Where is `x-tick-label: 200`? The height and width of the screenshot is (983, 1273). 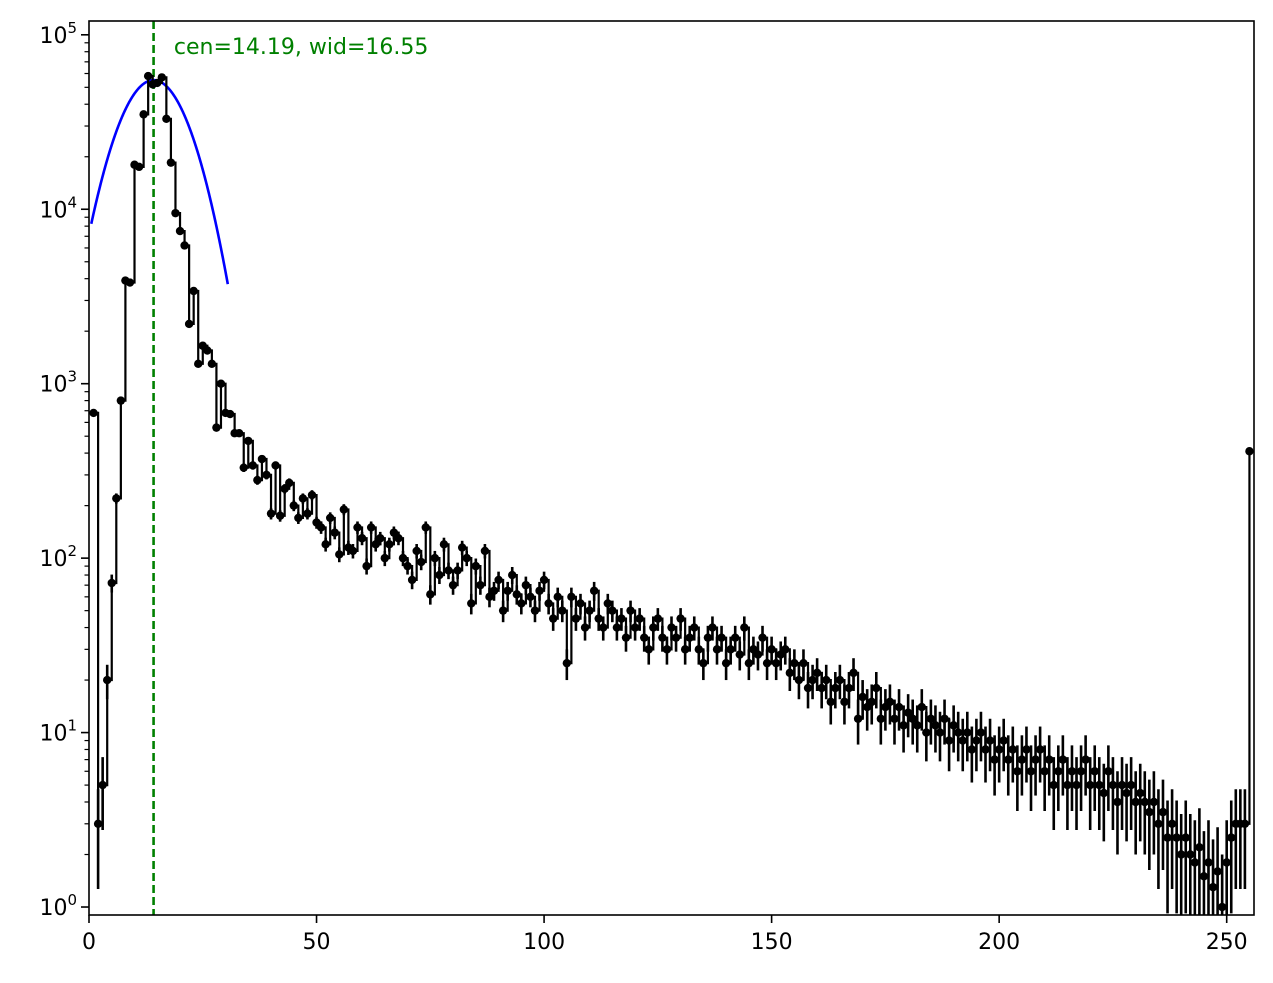 x-tick-label: 200 is located at coordinates (999, 942).